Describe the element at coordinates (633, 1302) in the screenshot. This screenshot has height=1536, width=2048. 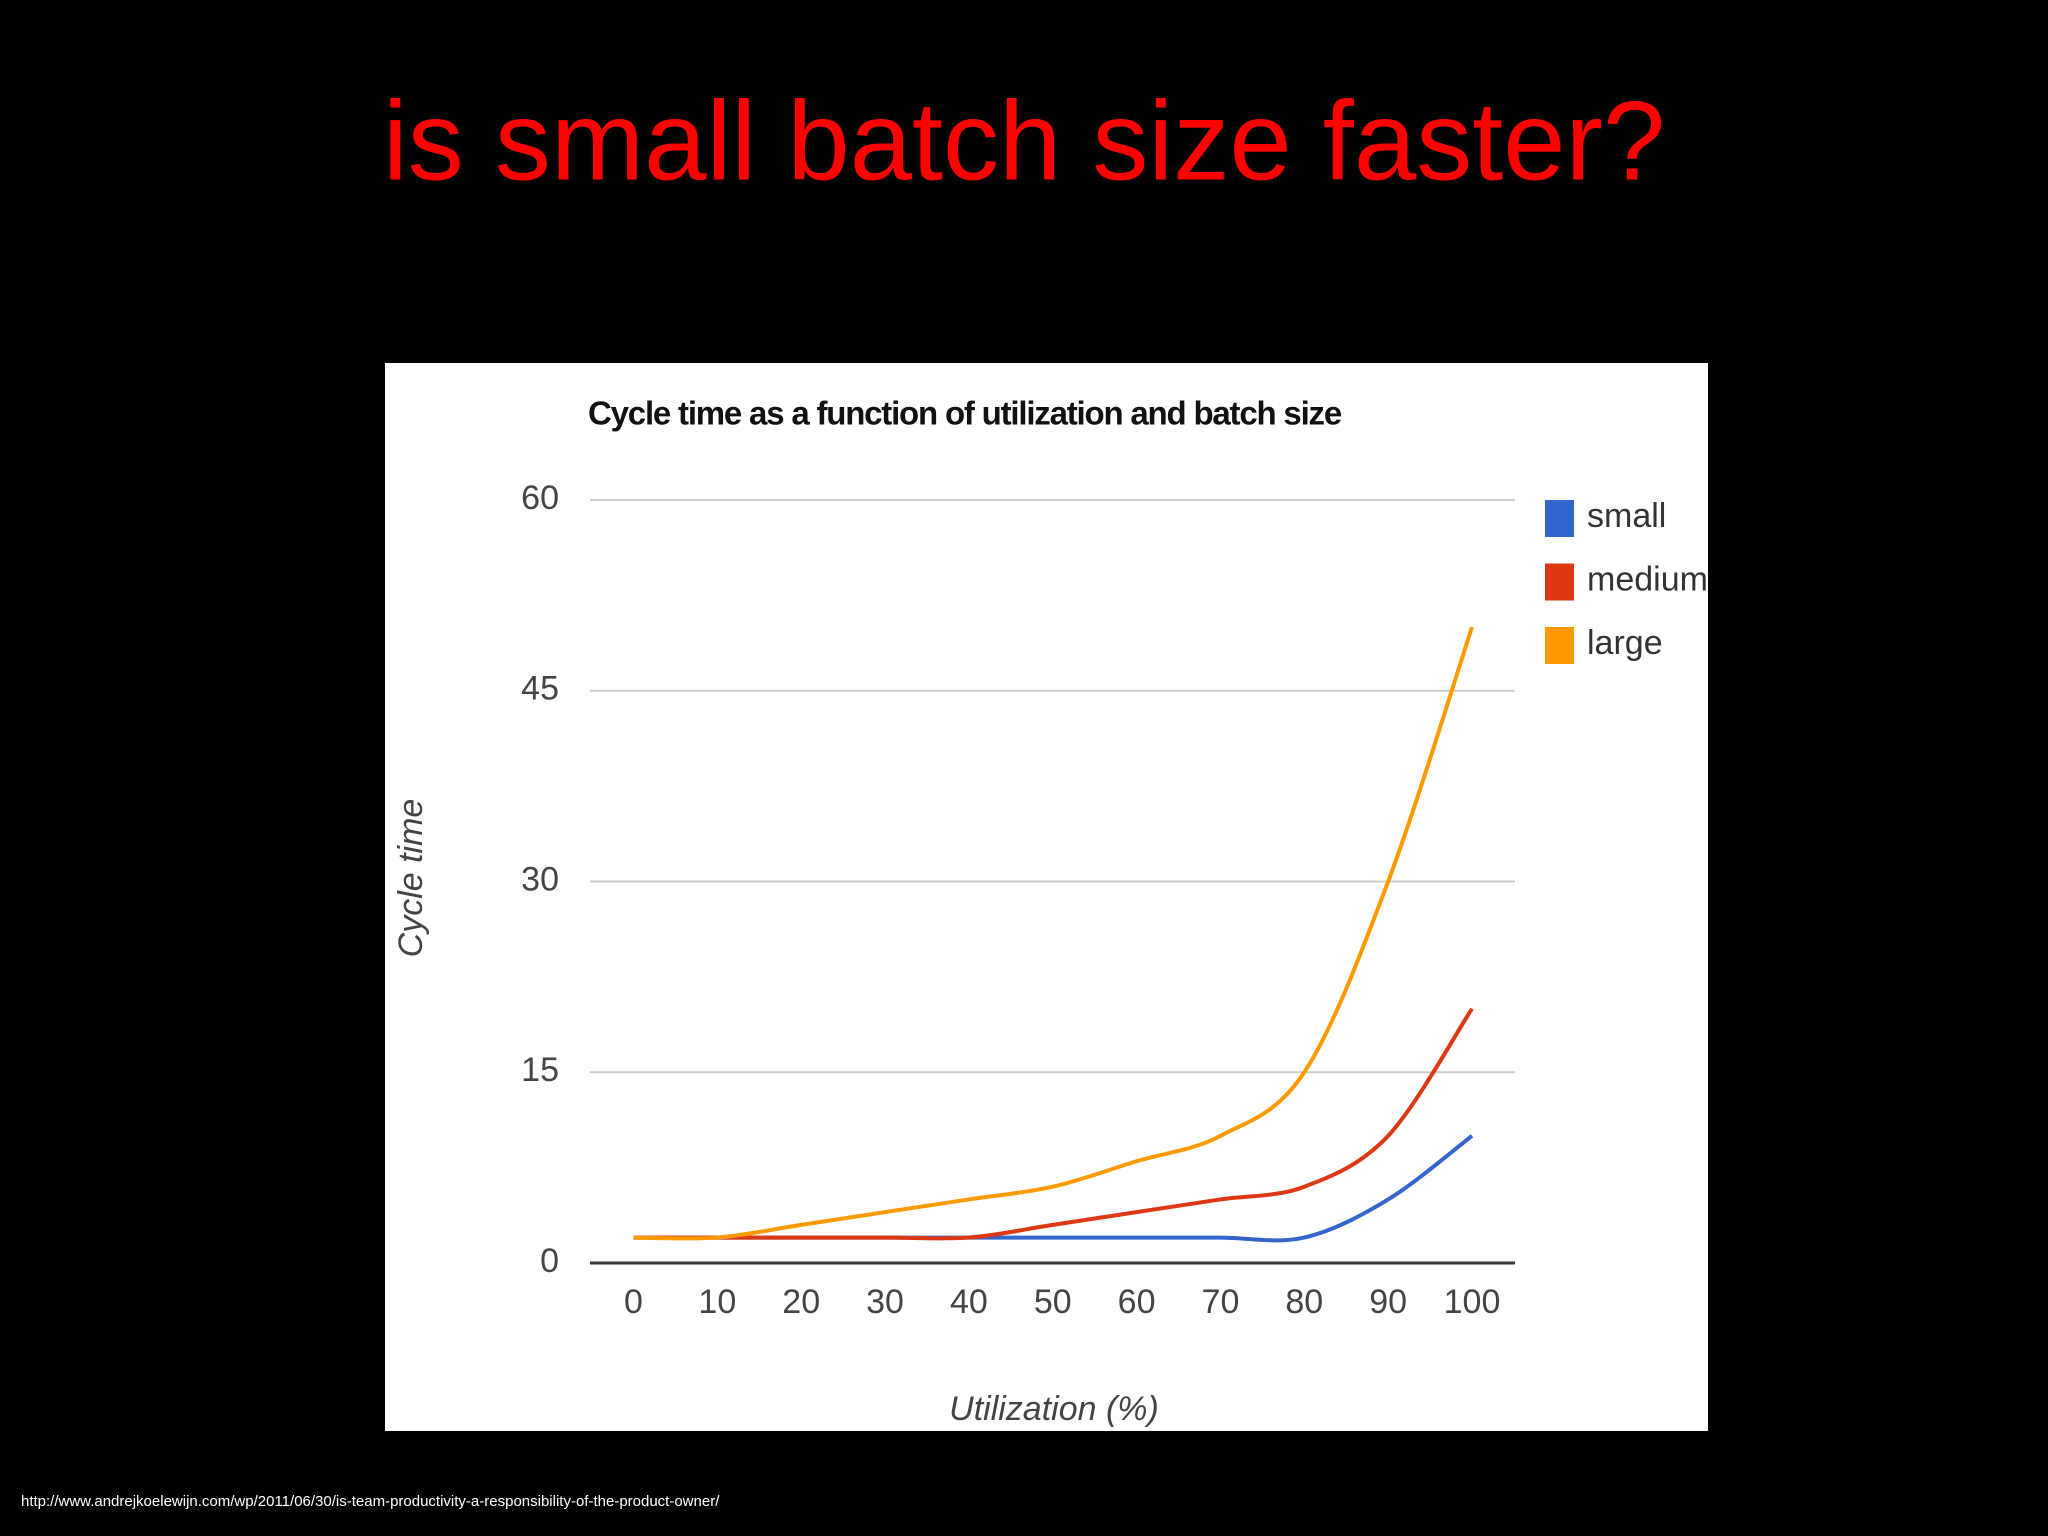
I see `x-tick-label: 0` at that location.